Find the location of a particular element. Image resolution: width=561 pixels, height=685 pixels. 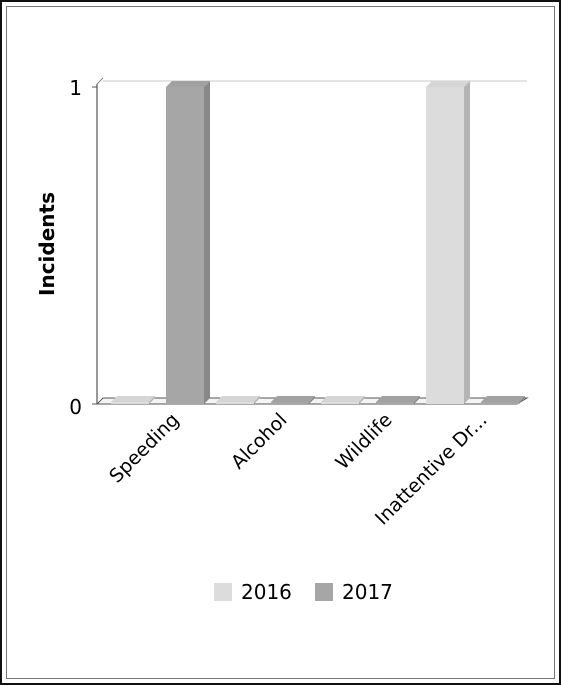

y-tick-label-0: 0 is located at coordinates (75, 407).